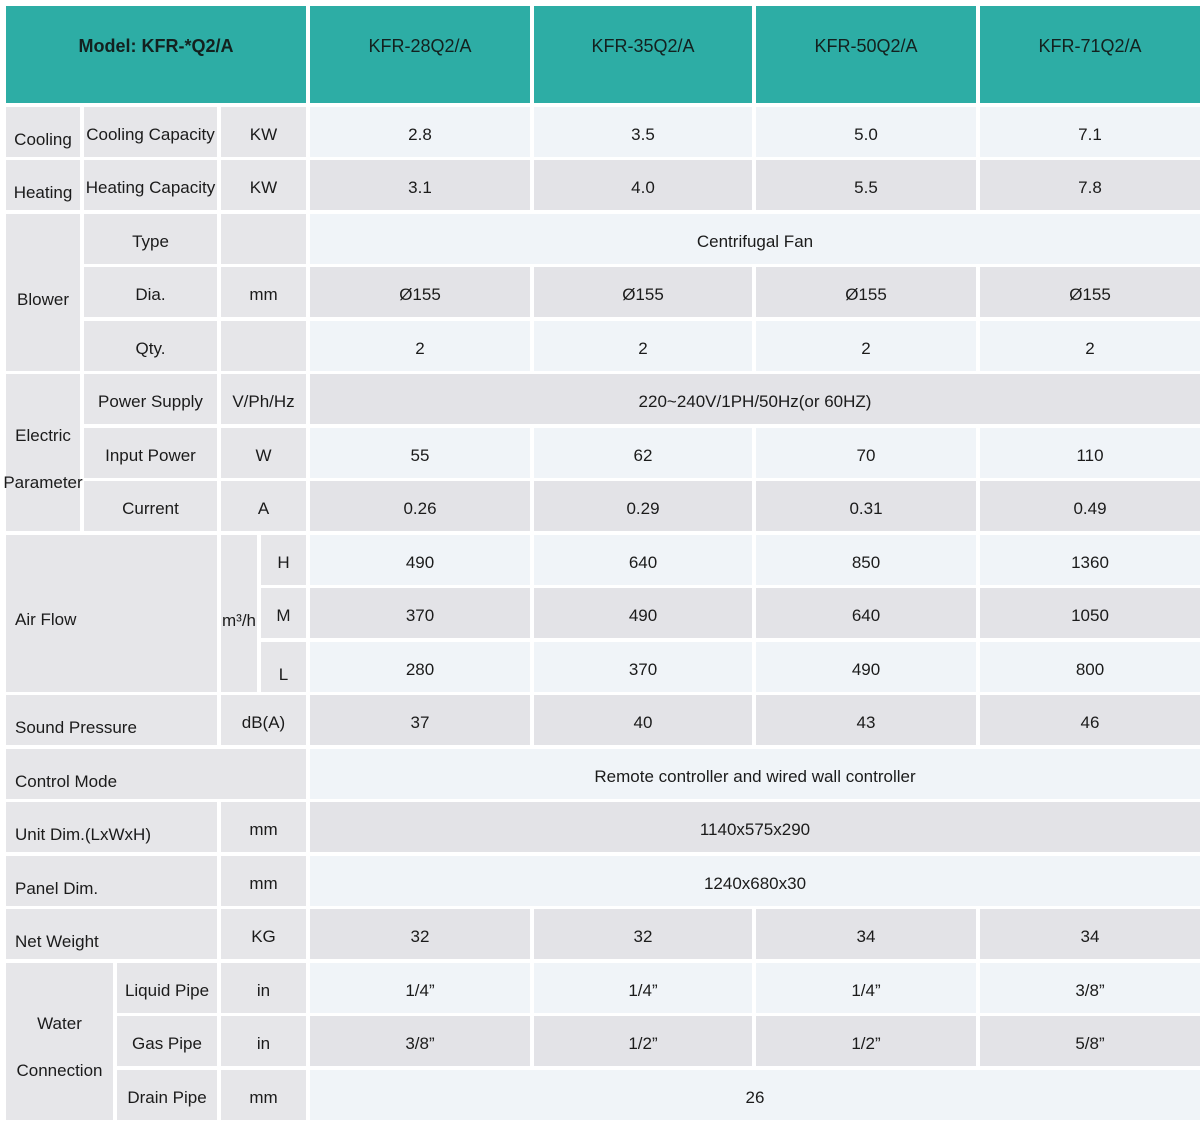 This screenshot has height=1123, width=1200. Describe the element at coordinates (59, 1023) in the screenshot. I see `water-group-line1: Water` at that location.